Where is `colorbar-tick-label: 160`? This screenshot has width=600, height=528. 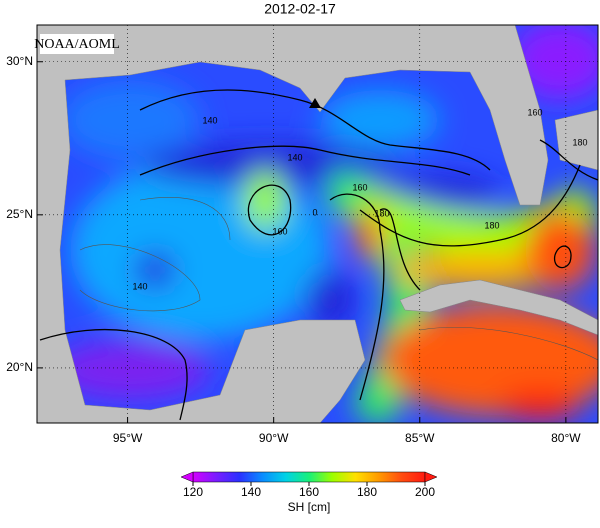 colorbar-tick-label: 160 is located at coordinates (309, 492).